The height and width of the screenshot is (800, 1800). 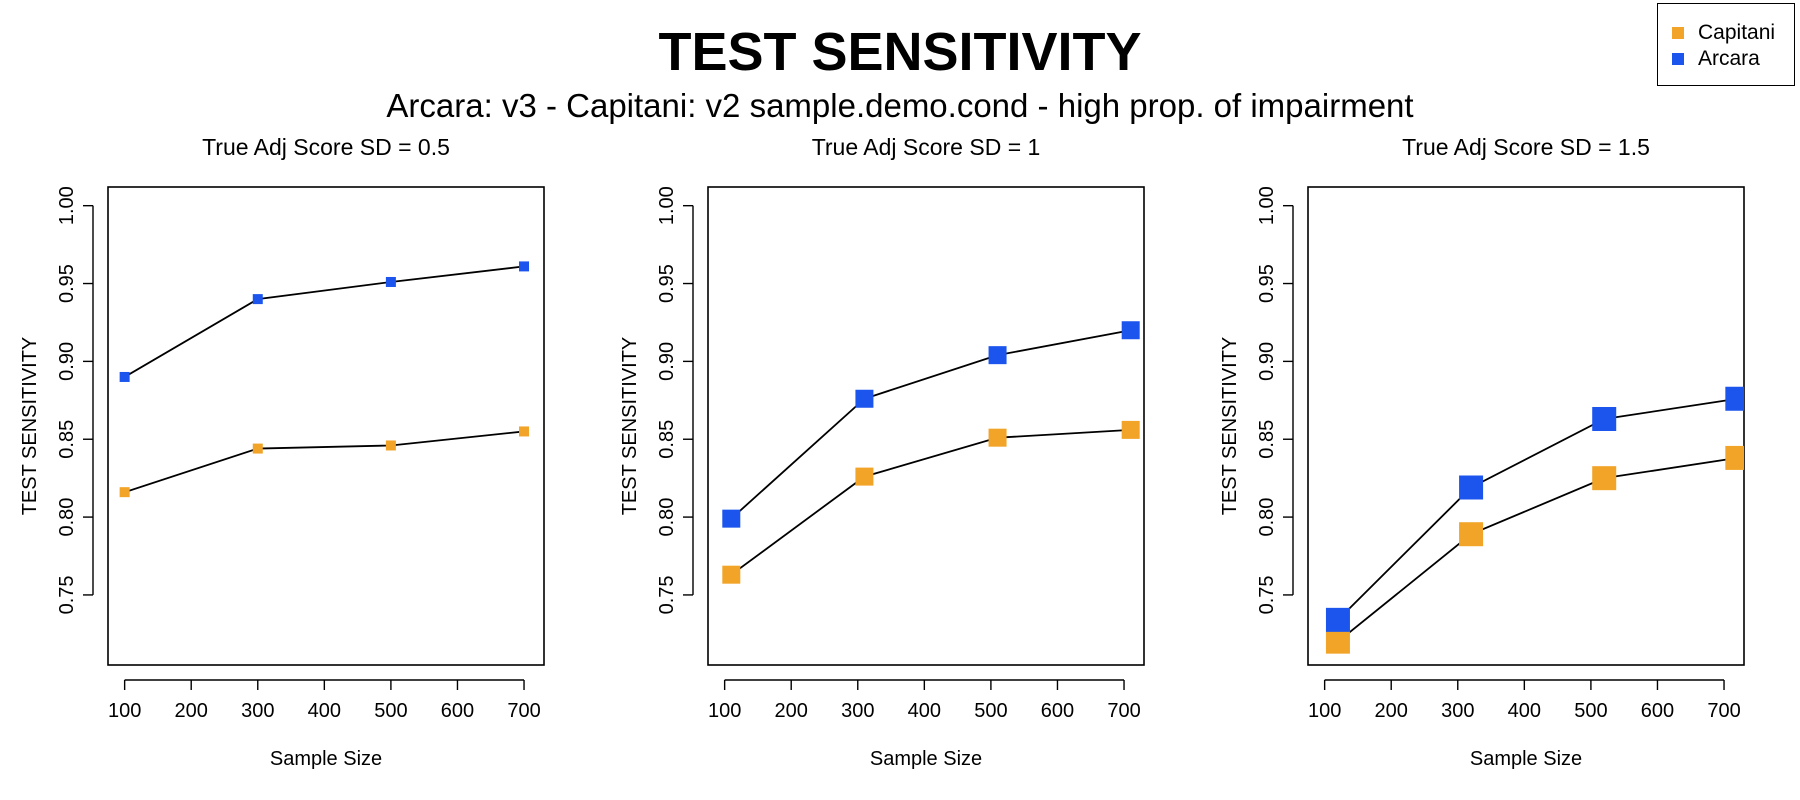 I want to click on chart-title: TEST SENSITIVITY, so click(x=900, y=52).